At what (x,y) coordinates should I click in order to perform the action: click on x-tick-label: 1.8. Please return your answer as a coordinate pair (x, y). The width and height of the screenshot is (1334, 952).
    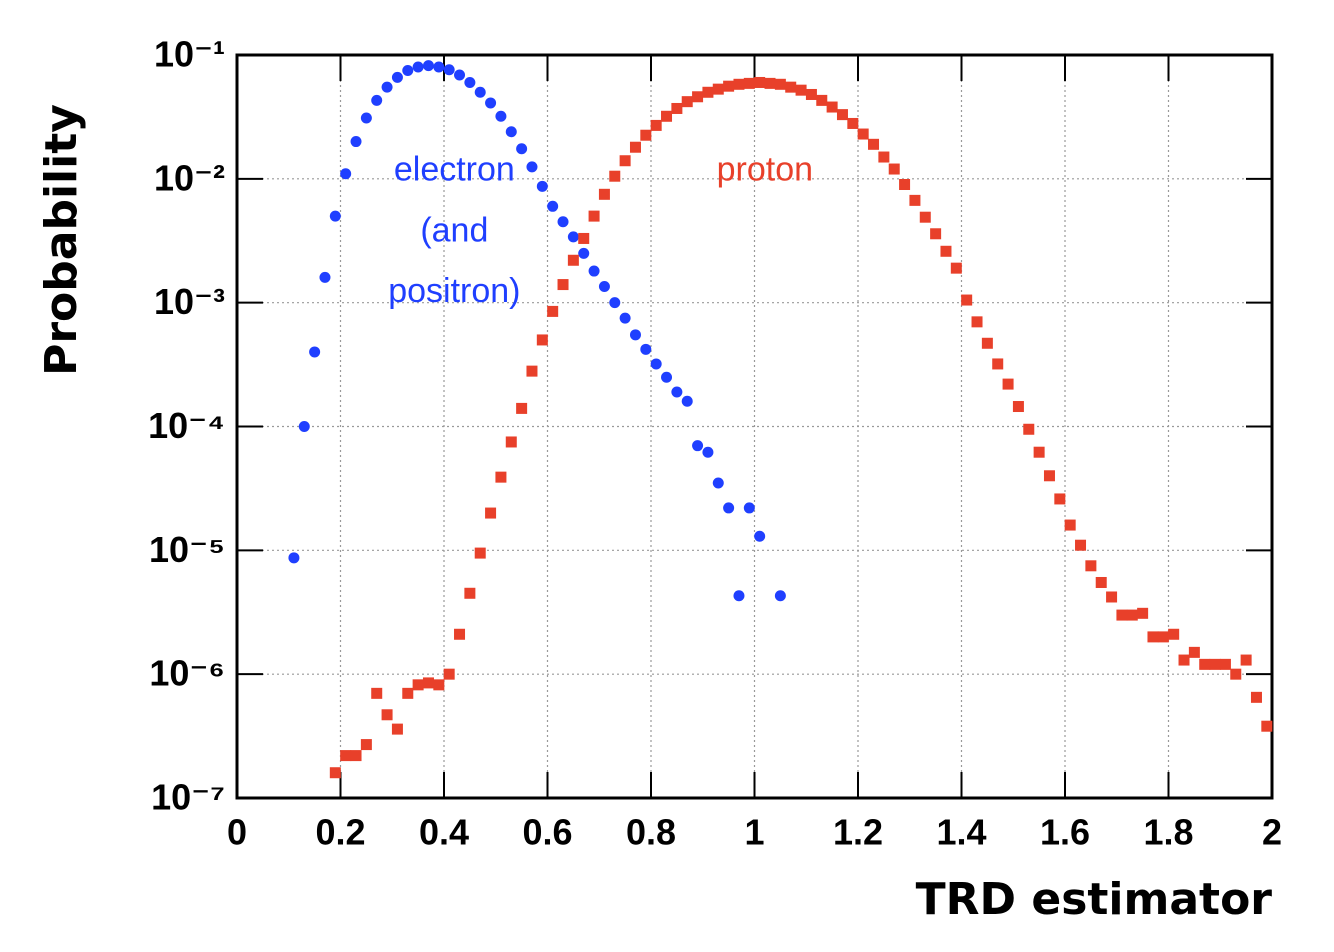
    Looking at the image, I should click on (1168, 832).